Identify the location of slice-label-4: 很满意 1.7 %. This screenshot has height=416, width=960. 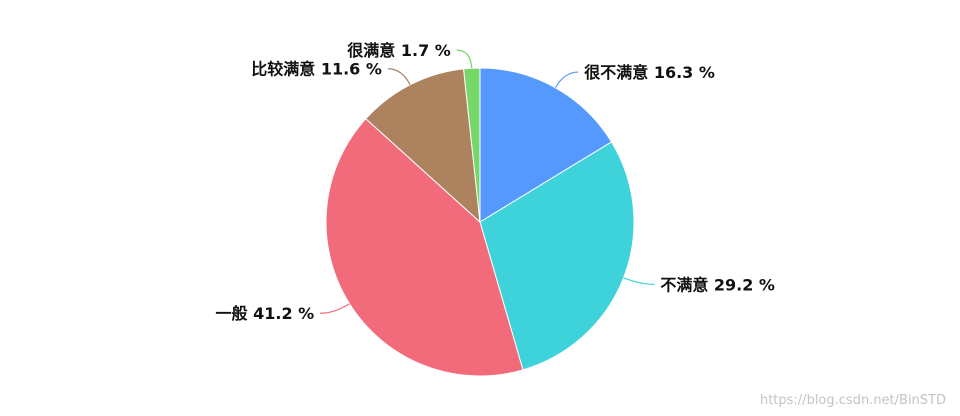
(399, 50).